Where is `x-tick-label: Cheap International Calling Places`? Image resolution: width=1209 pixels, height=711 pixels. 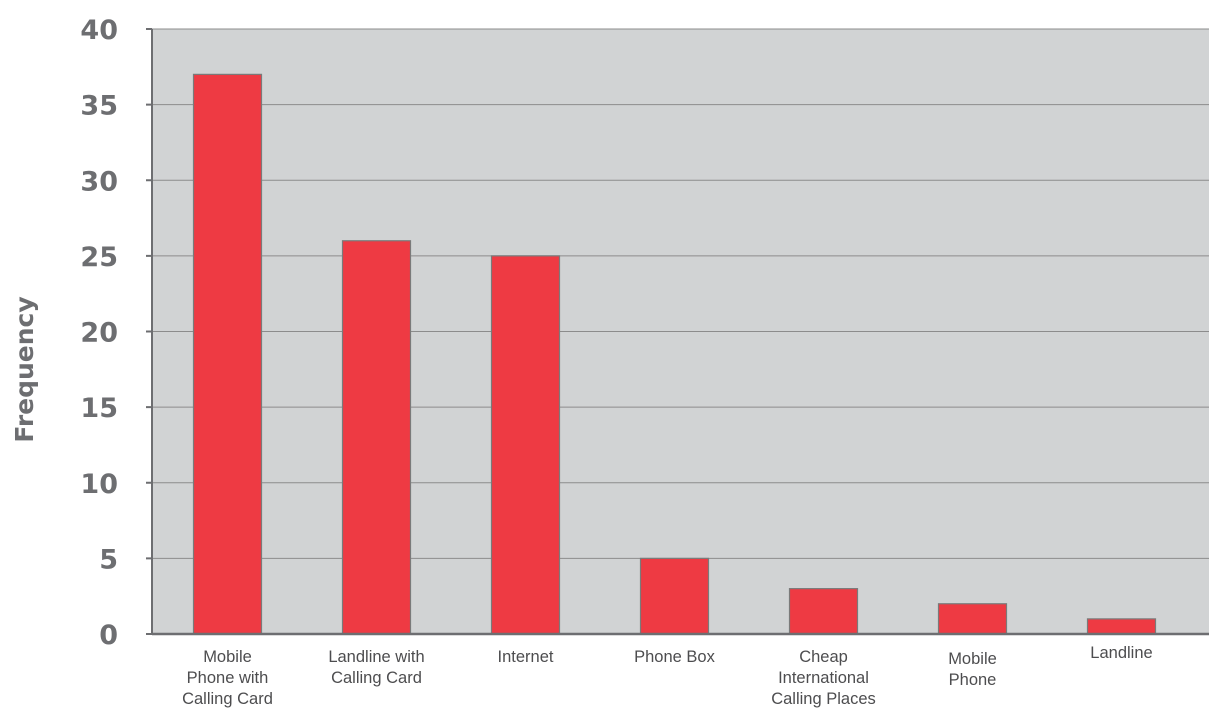 x-tick-label: Cheap International Calling Places is located at coordinates (823, 678).